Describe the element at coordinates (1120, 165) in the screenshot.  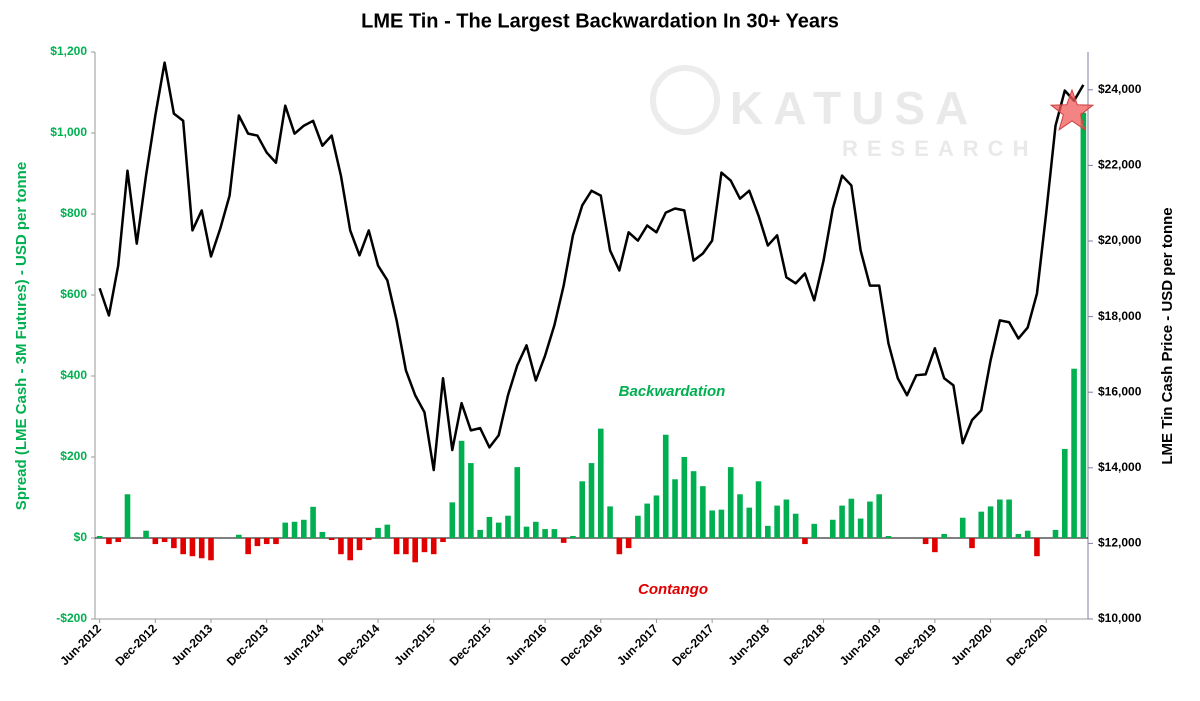
I see `y2-tick-label: $22,000` at that location.